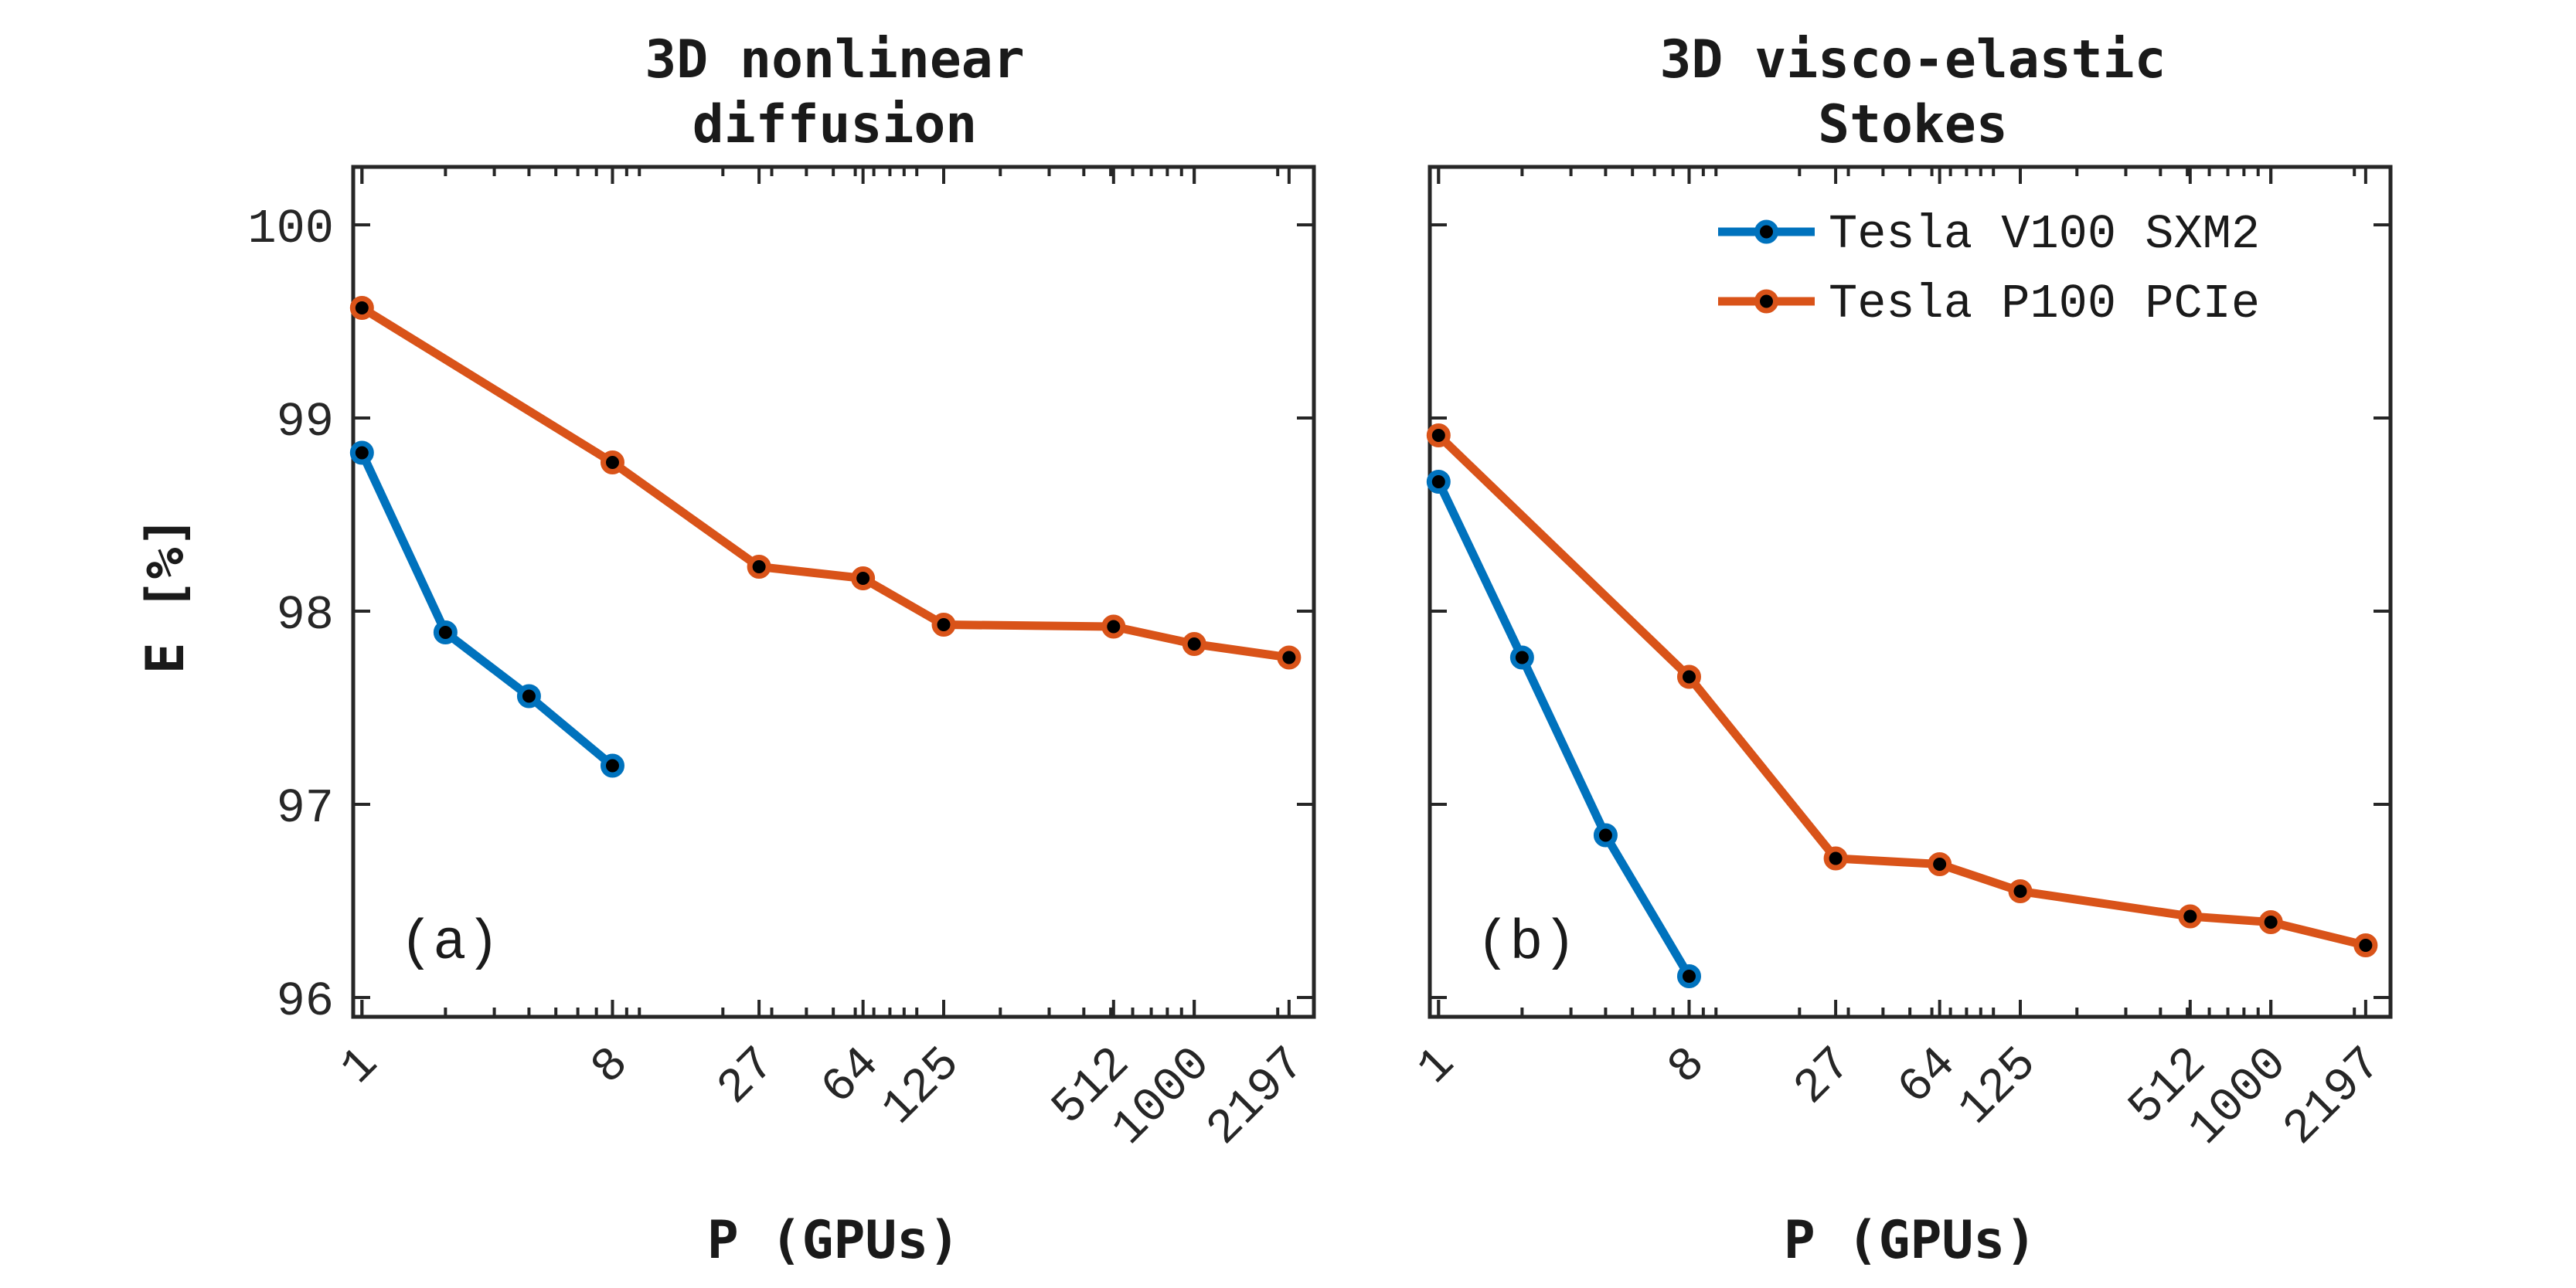  I want to click on y-axis-label: E [%], so click(165, 595).